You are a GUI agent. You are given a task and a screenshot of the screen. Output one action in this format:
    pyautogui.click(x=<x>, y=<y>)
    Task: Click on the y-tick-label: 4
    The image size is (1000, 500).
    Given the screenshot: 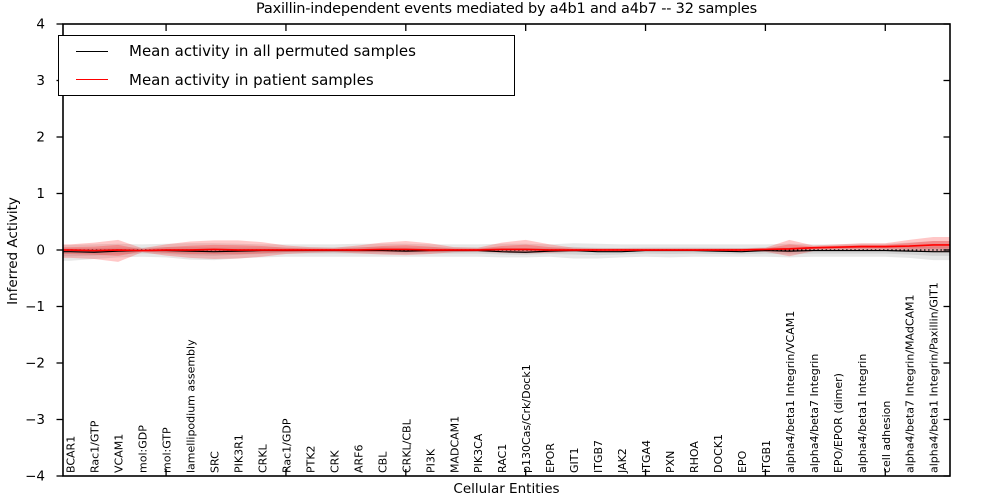 What is the action you would take?
    pyautogui.click(x=40, y=25)
    